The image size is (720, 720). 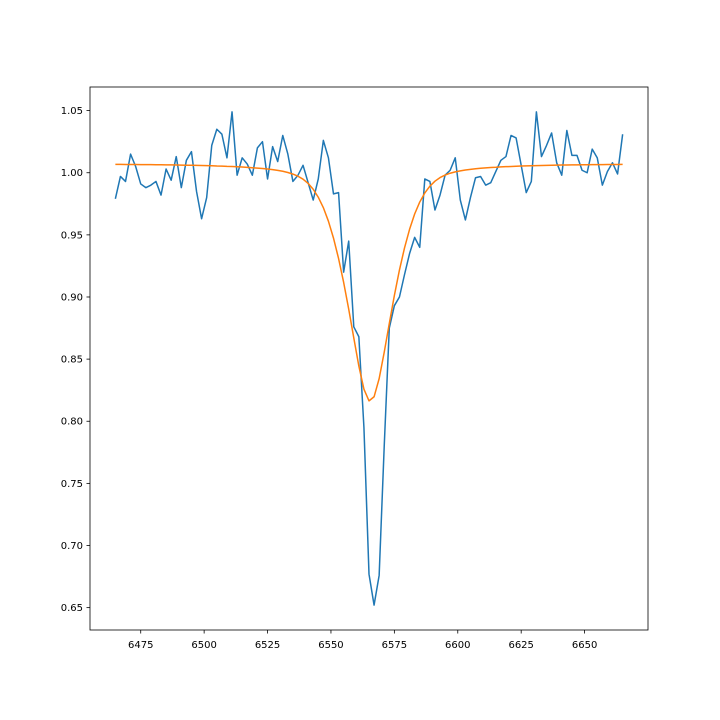 What do you see at coordinates (72, 422) in the screenshot?
I see `y-tick-label: 0.80` at bounding box center [72, 422].